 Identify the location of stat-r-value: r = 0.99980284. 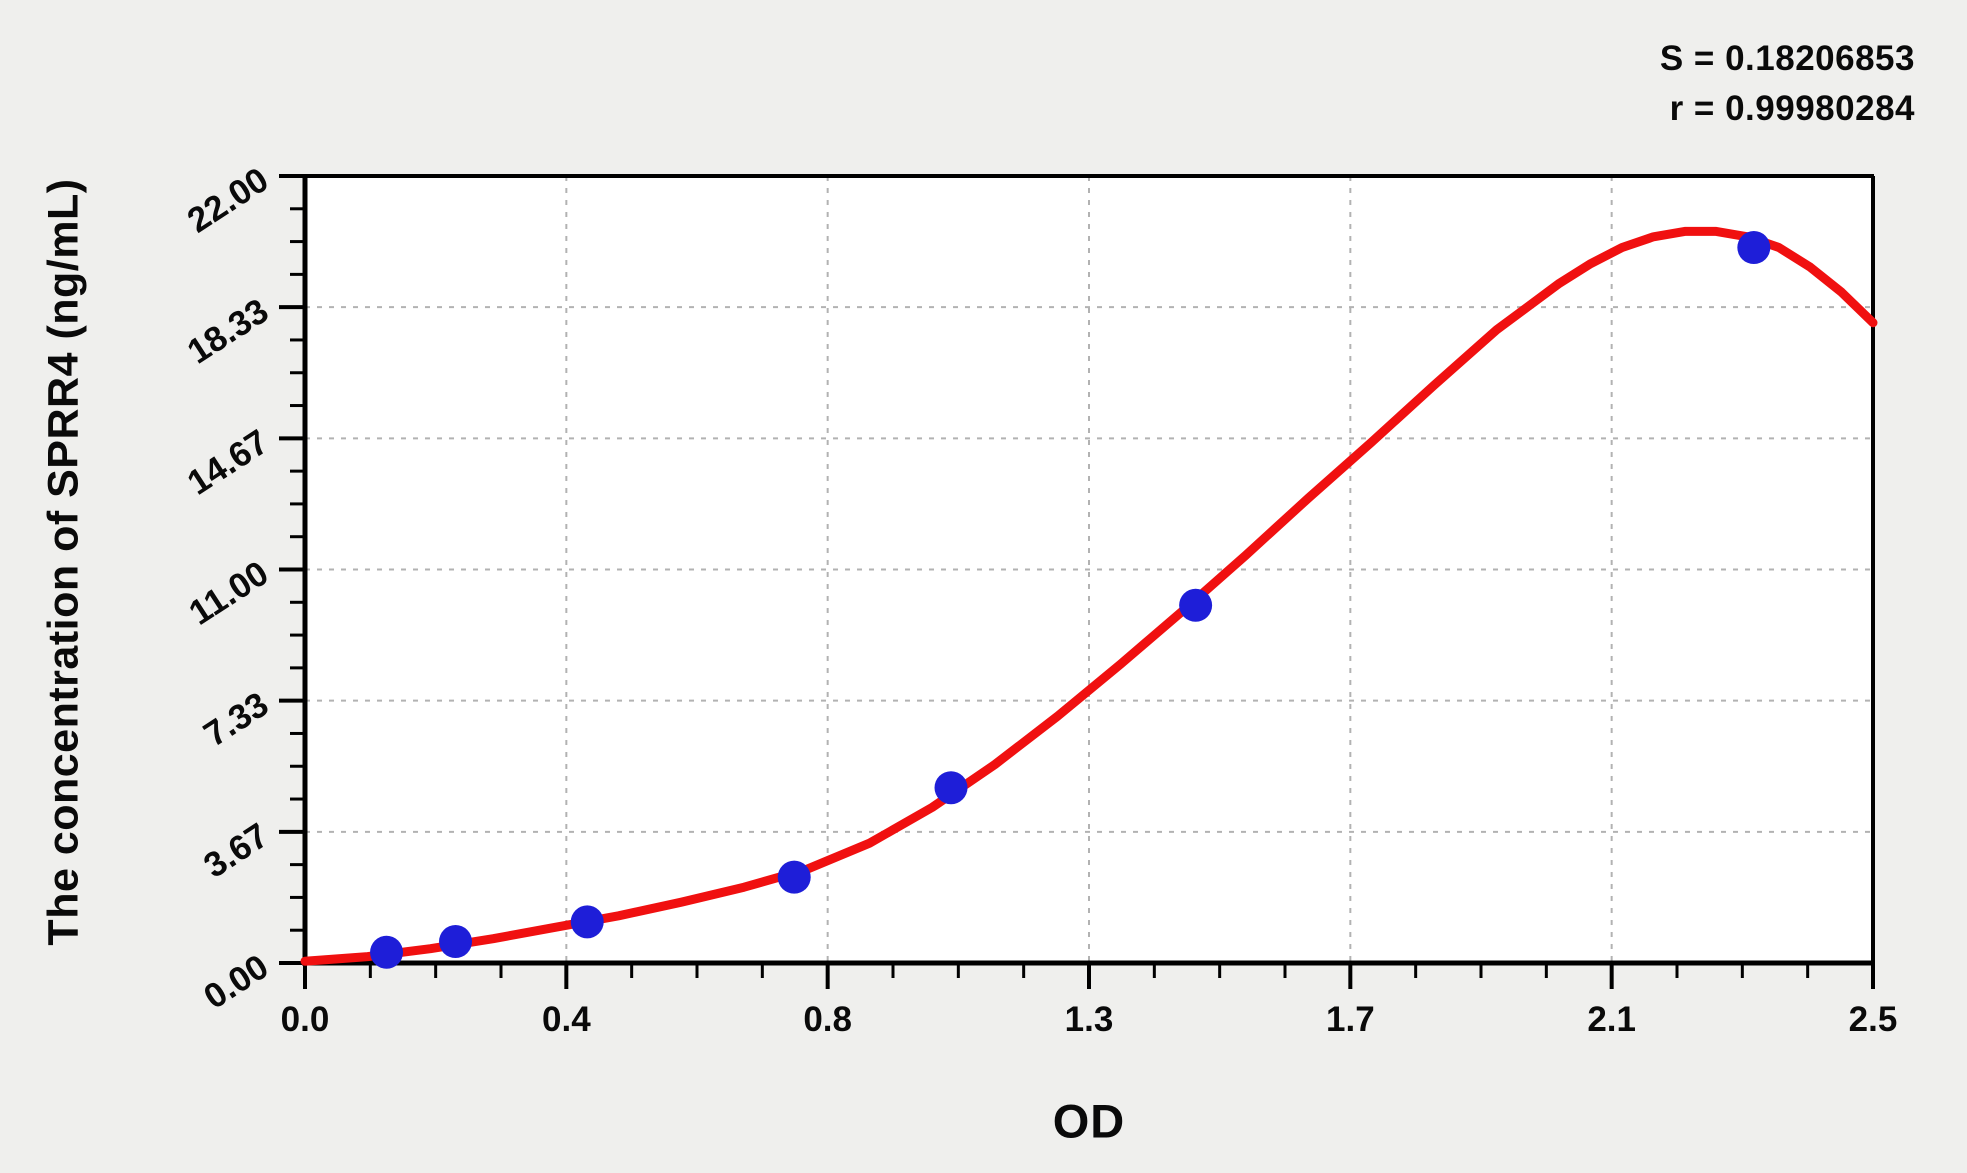
(1792, 108).